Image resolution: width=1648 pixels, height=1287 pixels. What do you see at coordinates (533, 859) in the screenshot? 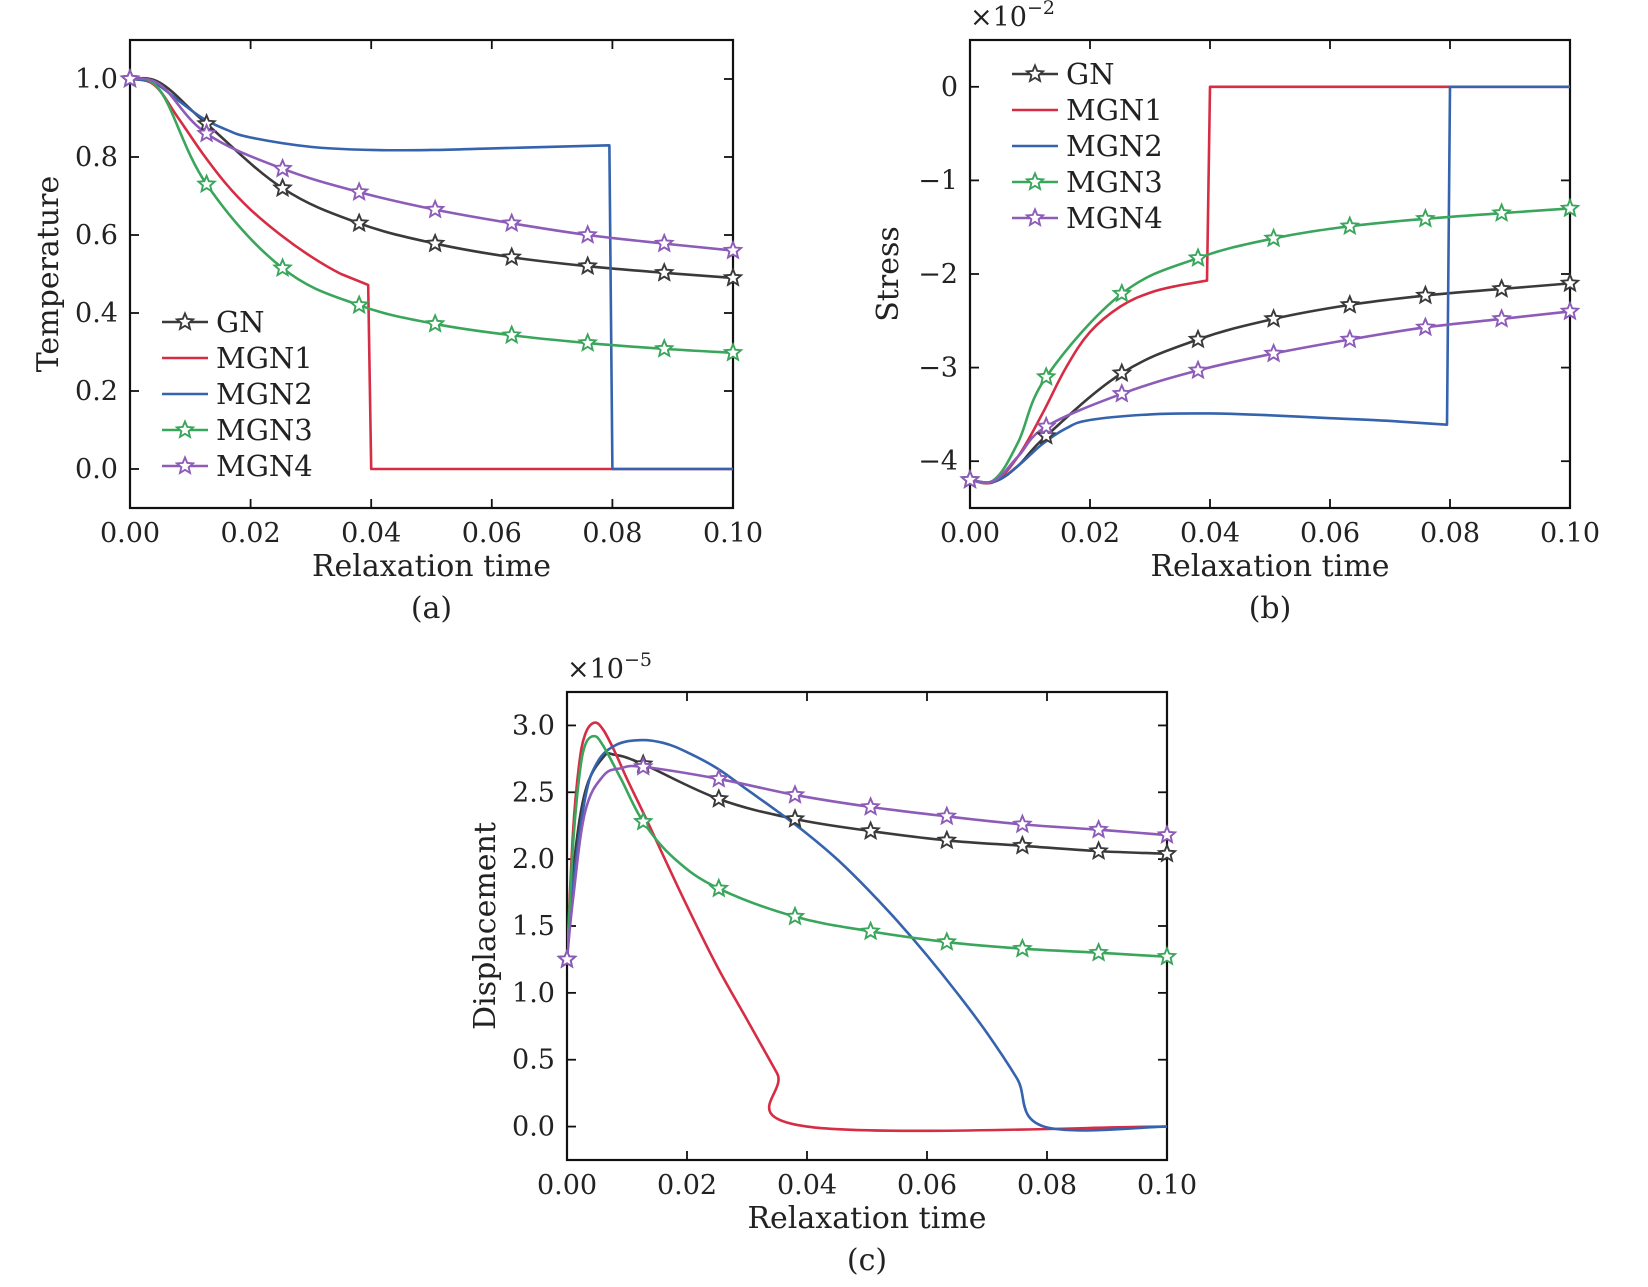
I see `y-tick-label: 2.0` at bounding box center [533, 859].